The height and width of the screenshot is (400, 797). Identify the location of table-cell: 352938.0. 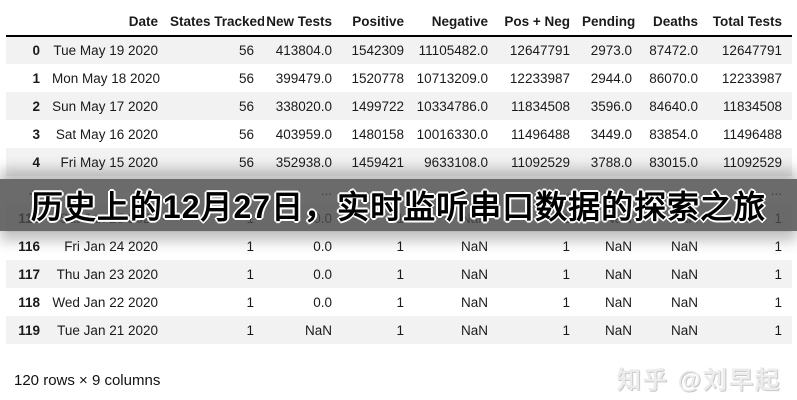
(303, 162).